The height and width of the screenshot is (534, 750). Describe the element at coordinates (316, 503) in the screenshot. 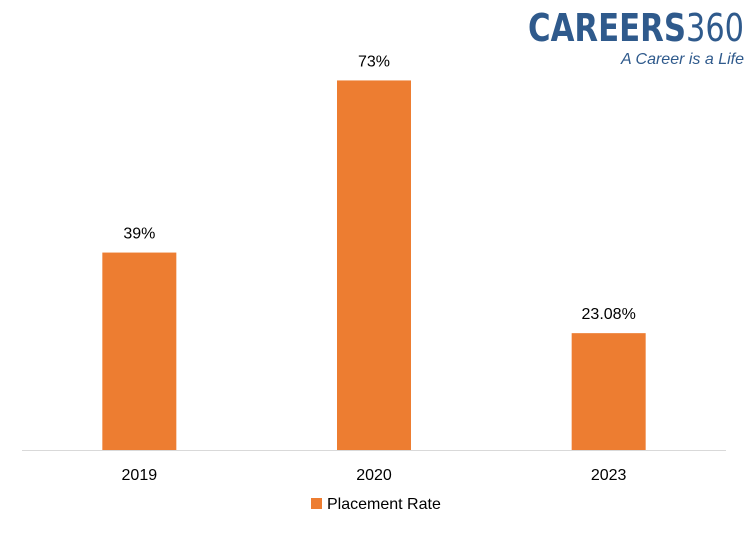

I see `legend-swatch` at that location.